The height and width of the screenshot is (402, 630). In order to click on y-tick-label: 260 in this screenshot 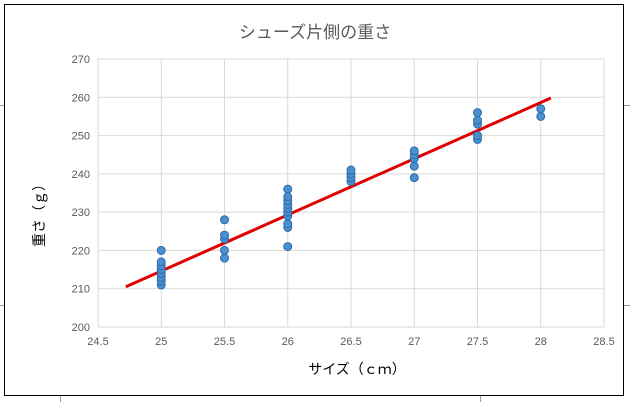, I will do `click(81, 98)`.